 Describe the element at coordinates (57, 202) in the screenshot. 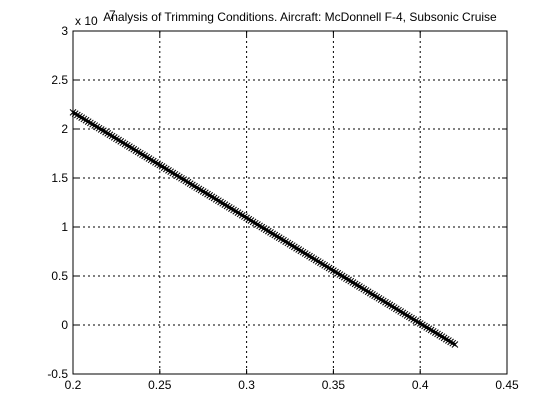

I see `y-tick-labels: -0.5 0 0.5 1 1.5 2 2.5 3` at that location.